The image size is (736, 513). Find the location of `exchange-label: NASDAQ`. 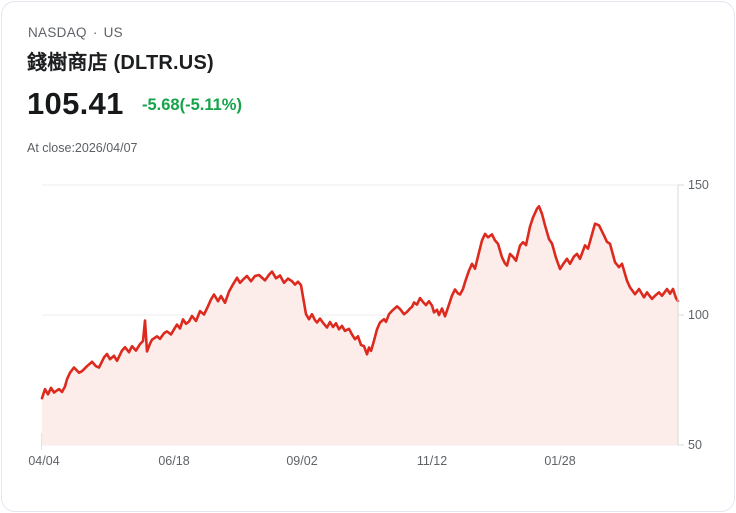

exchange-label: NASDAQ is located at coordinates (57, 32).